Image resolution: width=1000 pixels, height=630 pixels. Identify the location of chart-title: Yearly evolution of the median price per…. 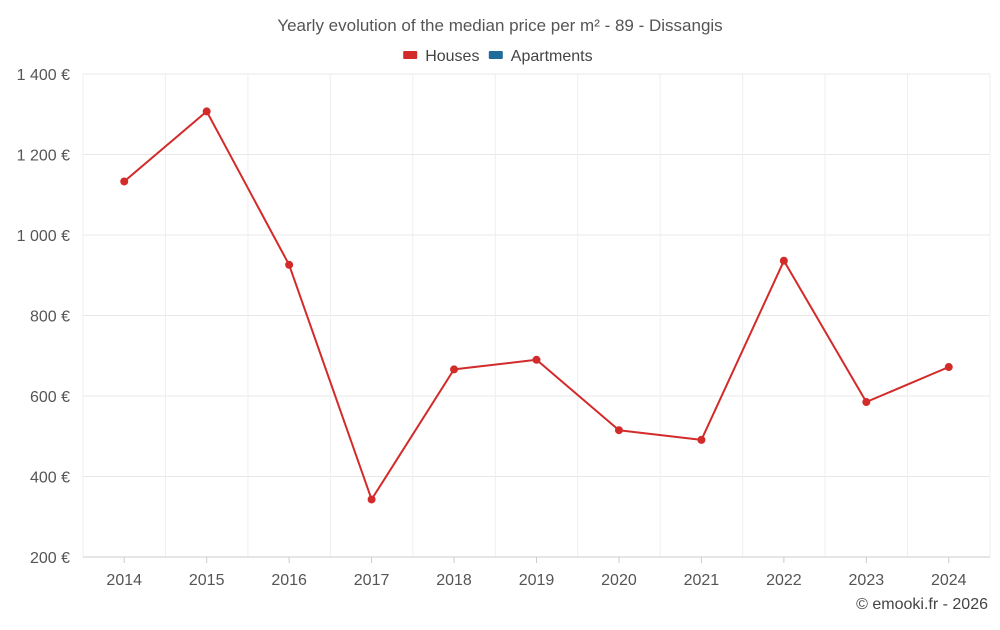
(499, 25).